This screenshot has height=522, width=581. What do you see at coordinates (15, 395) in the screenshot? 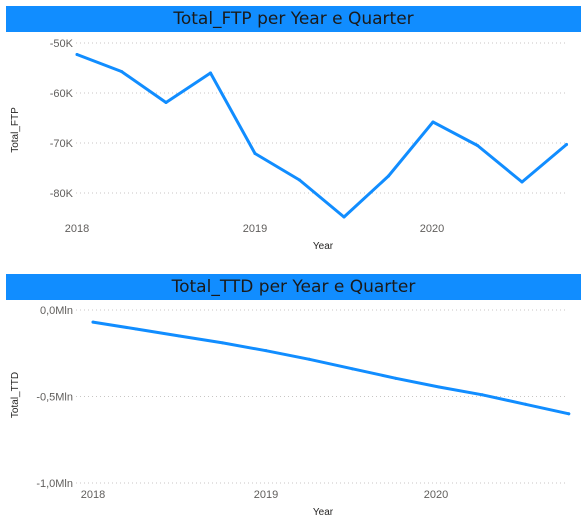
I see `y-axis-title: Total_TTD` at bounding box center [15, 395].